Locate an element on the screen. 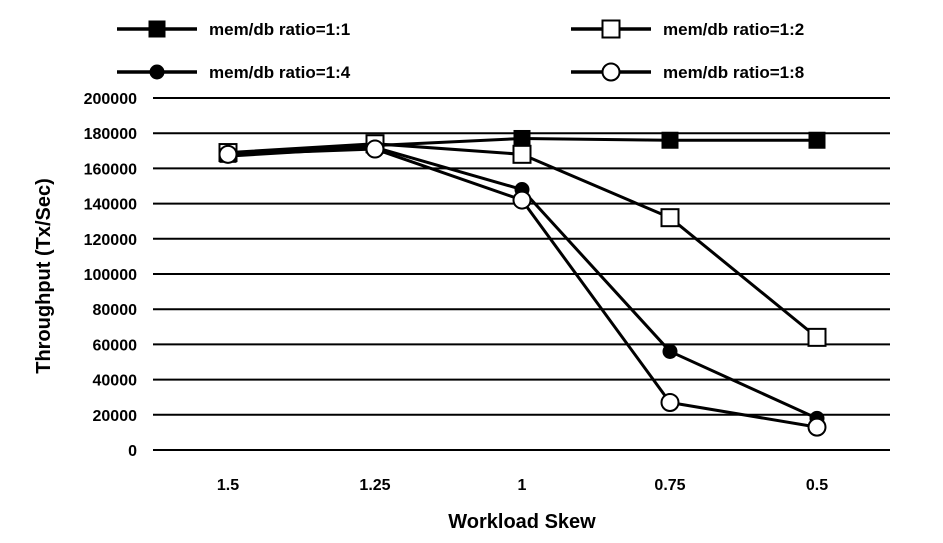  x-tick-label: 1.5 is located at coordinates (228, 485).